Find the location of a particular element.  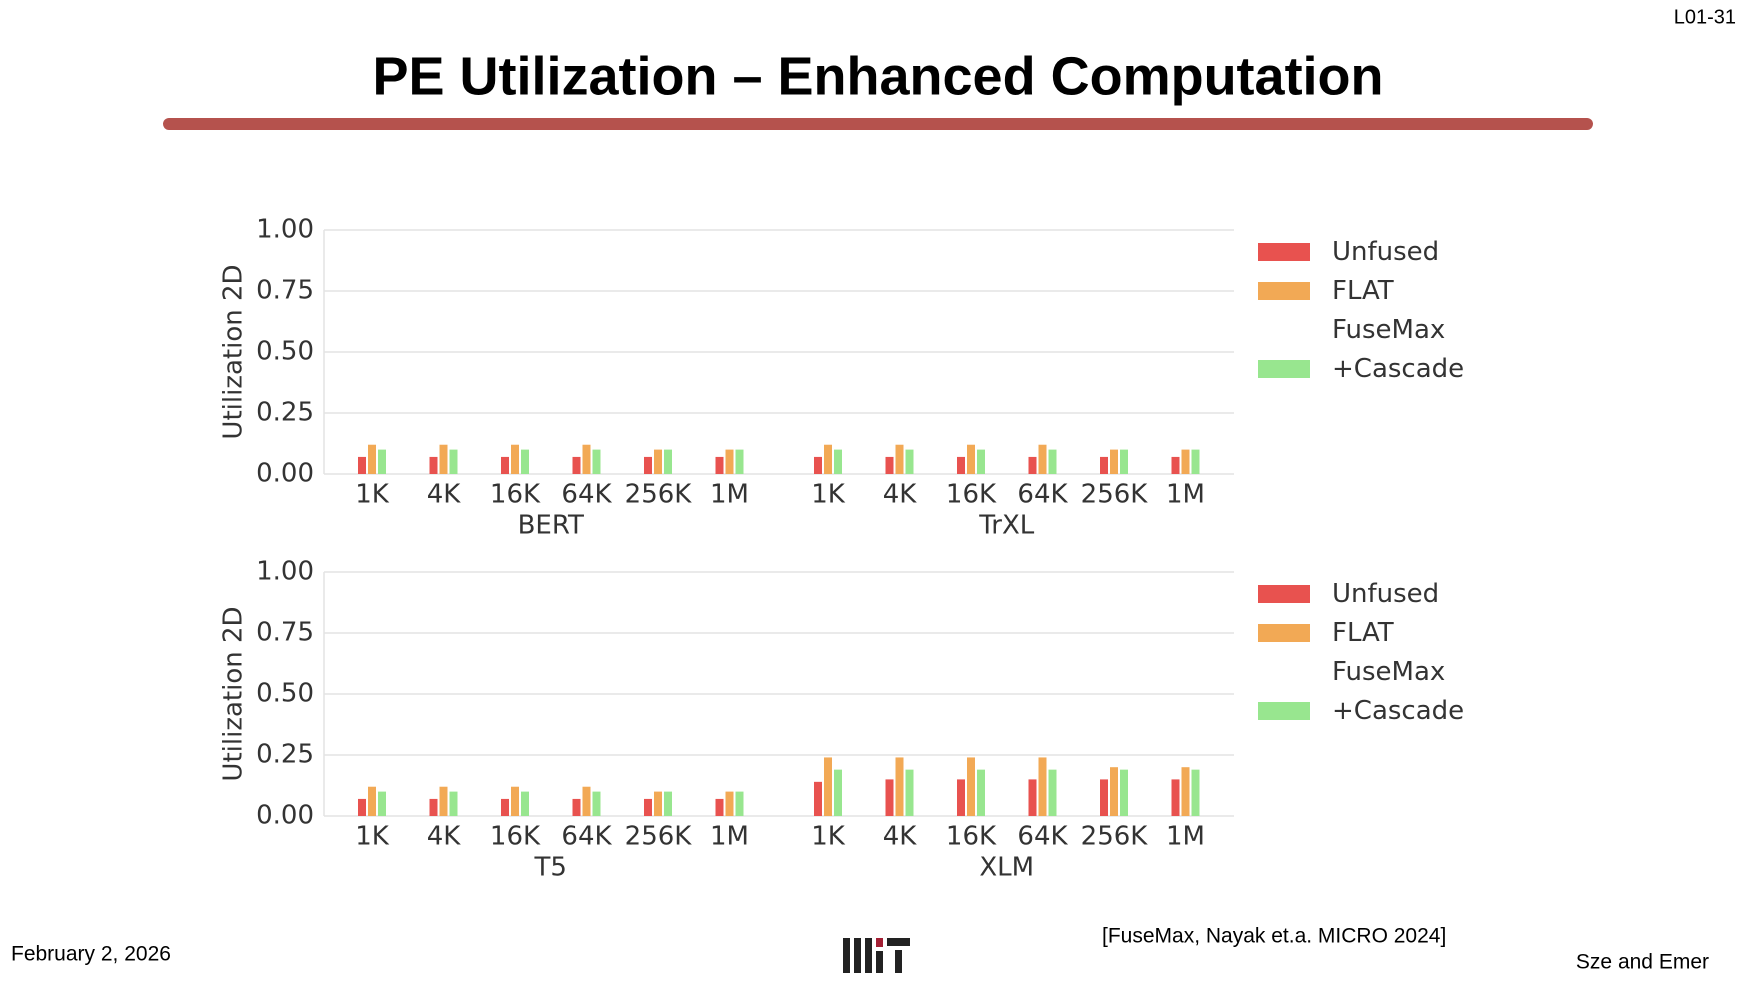

legend-item: Unfused is located at coordinates (1361, 252).